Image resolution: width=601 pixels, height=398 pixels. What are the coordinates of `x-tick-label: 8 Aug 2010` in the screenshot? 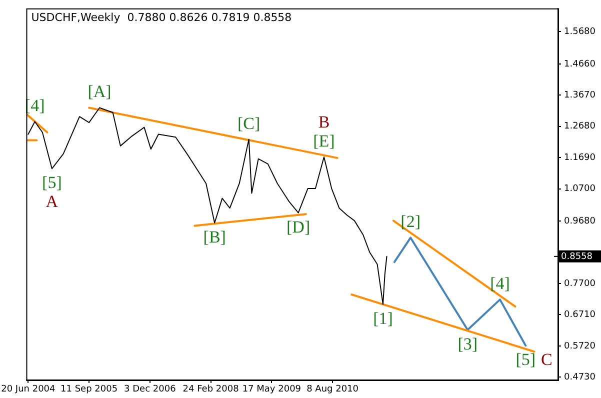 It's located at (332, 389).